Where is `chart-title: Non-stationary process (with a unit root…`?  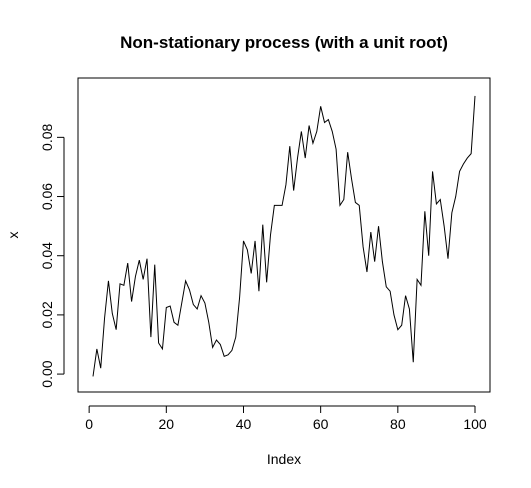 chart-title: Non-stationary process (with a unit root… is located at coordinates (284, 42).